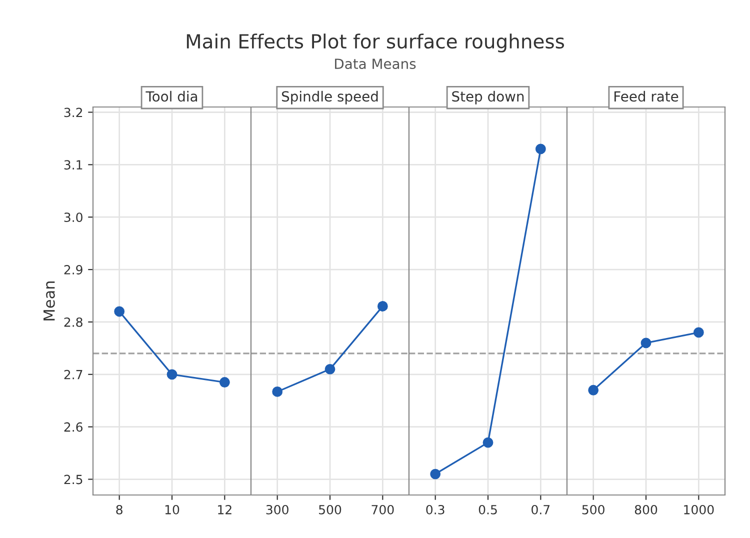 The width and height of the screenshot is (750, 538). I want to click on chart-title: Step down, so click(488, 97).